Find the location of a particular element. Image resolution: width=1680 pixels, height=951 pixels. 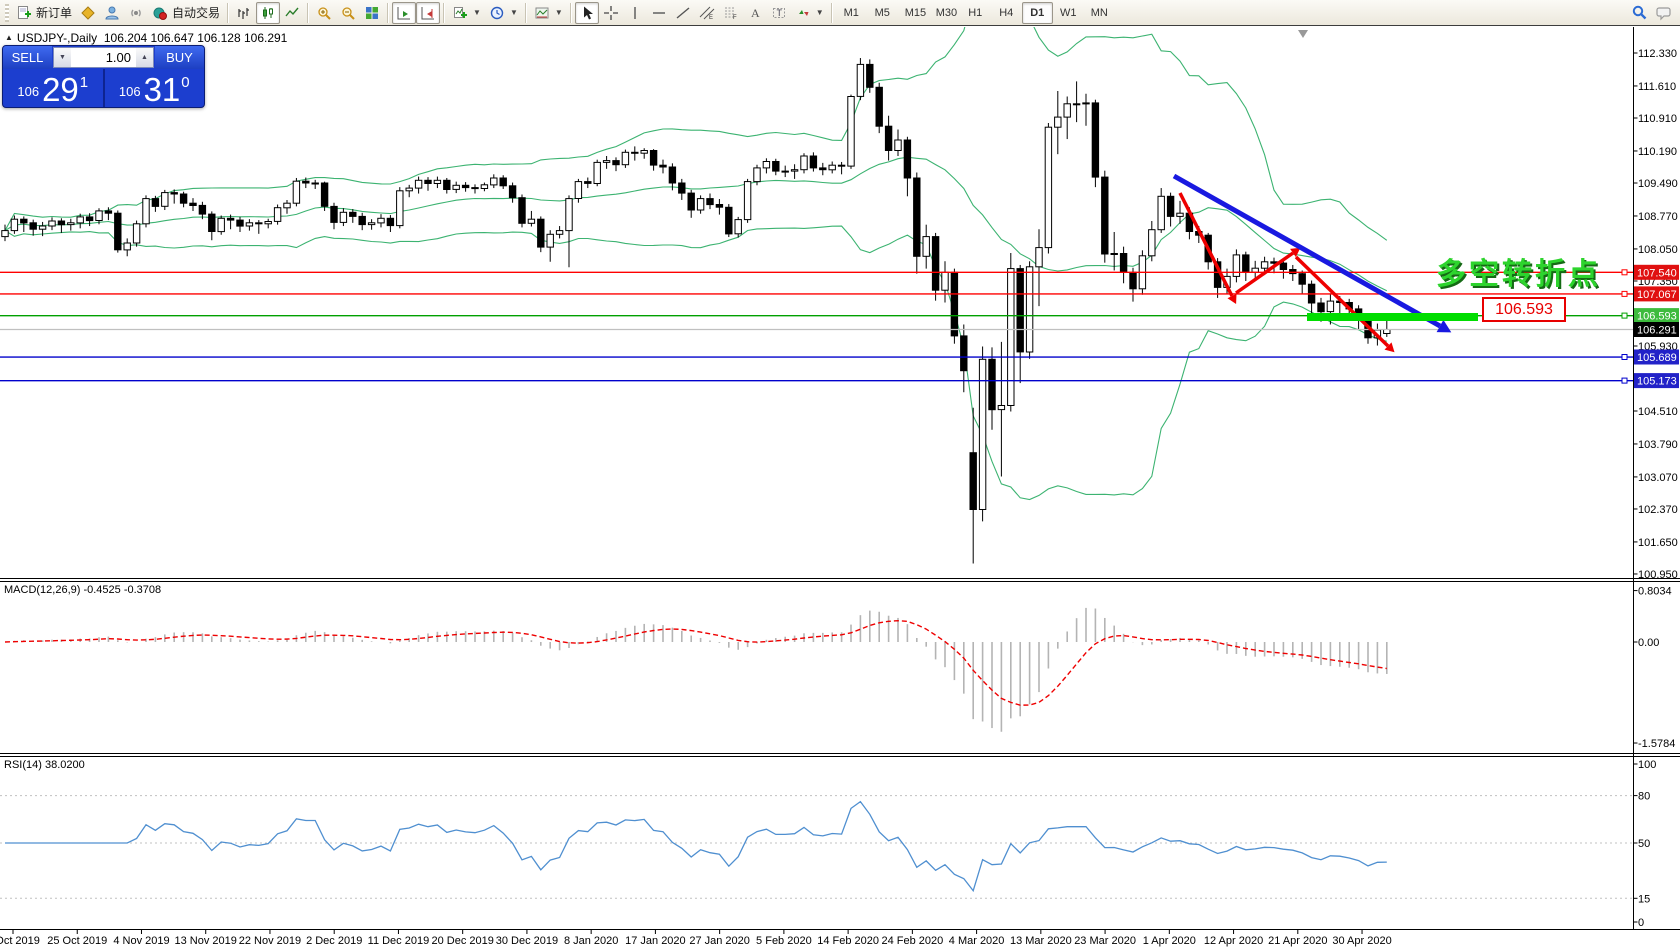

sell-price-main: 29 is located at coordinates (60, 89).